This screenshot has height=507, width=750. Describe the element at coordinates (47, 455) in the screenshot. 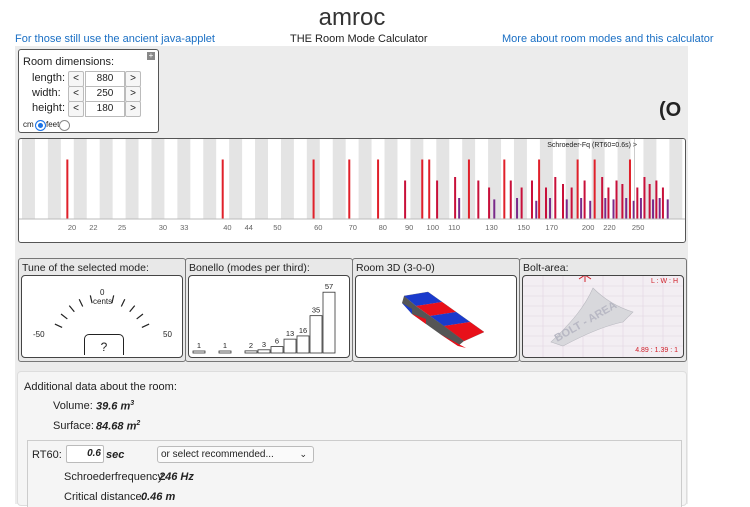

I see `rt60-label: RT60:` at that location.